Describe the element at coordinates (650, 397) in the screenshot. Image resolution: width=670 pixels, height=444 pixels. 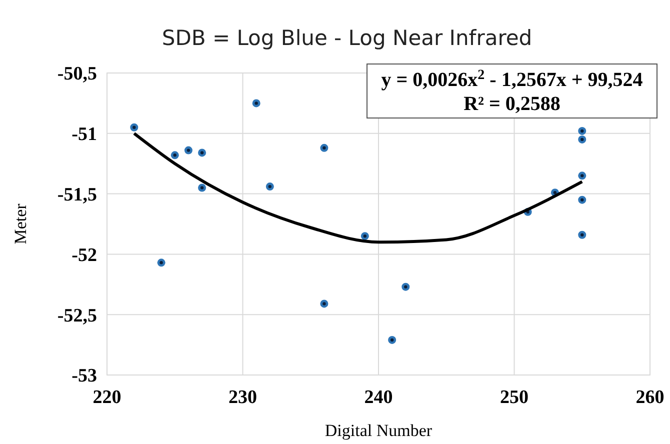
I see `x-tick-label: 260` at that location.